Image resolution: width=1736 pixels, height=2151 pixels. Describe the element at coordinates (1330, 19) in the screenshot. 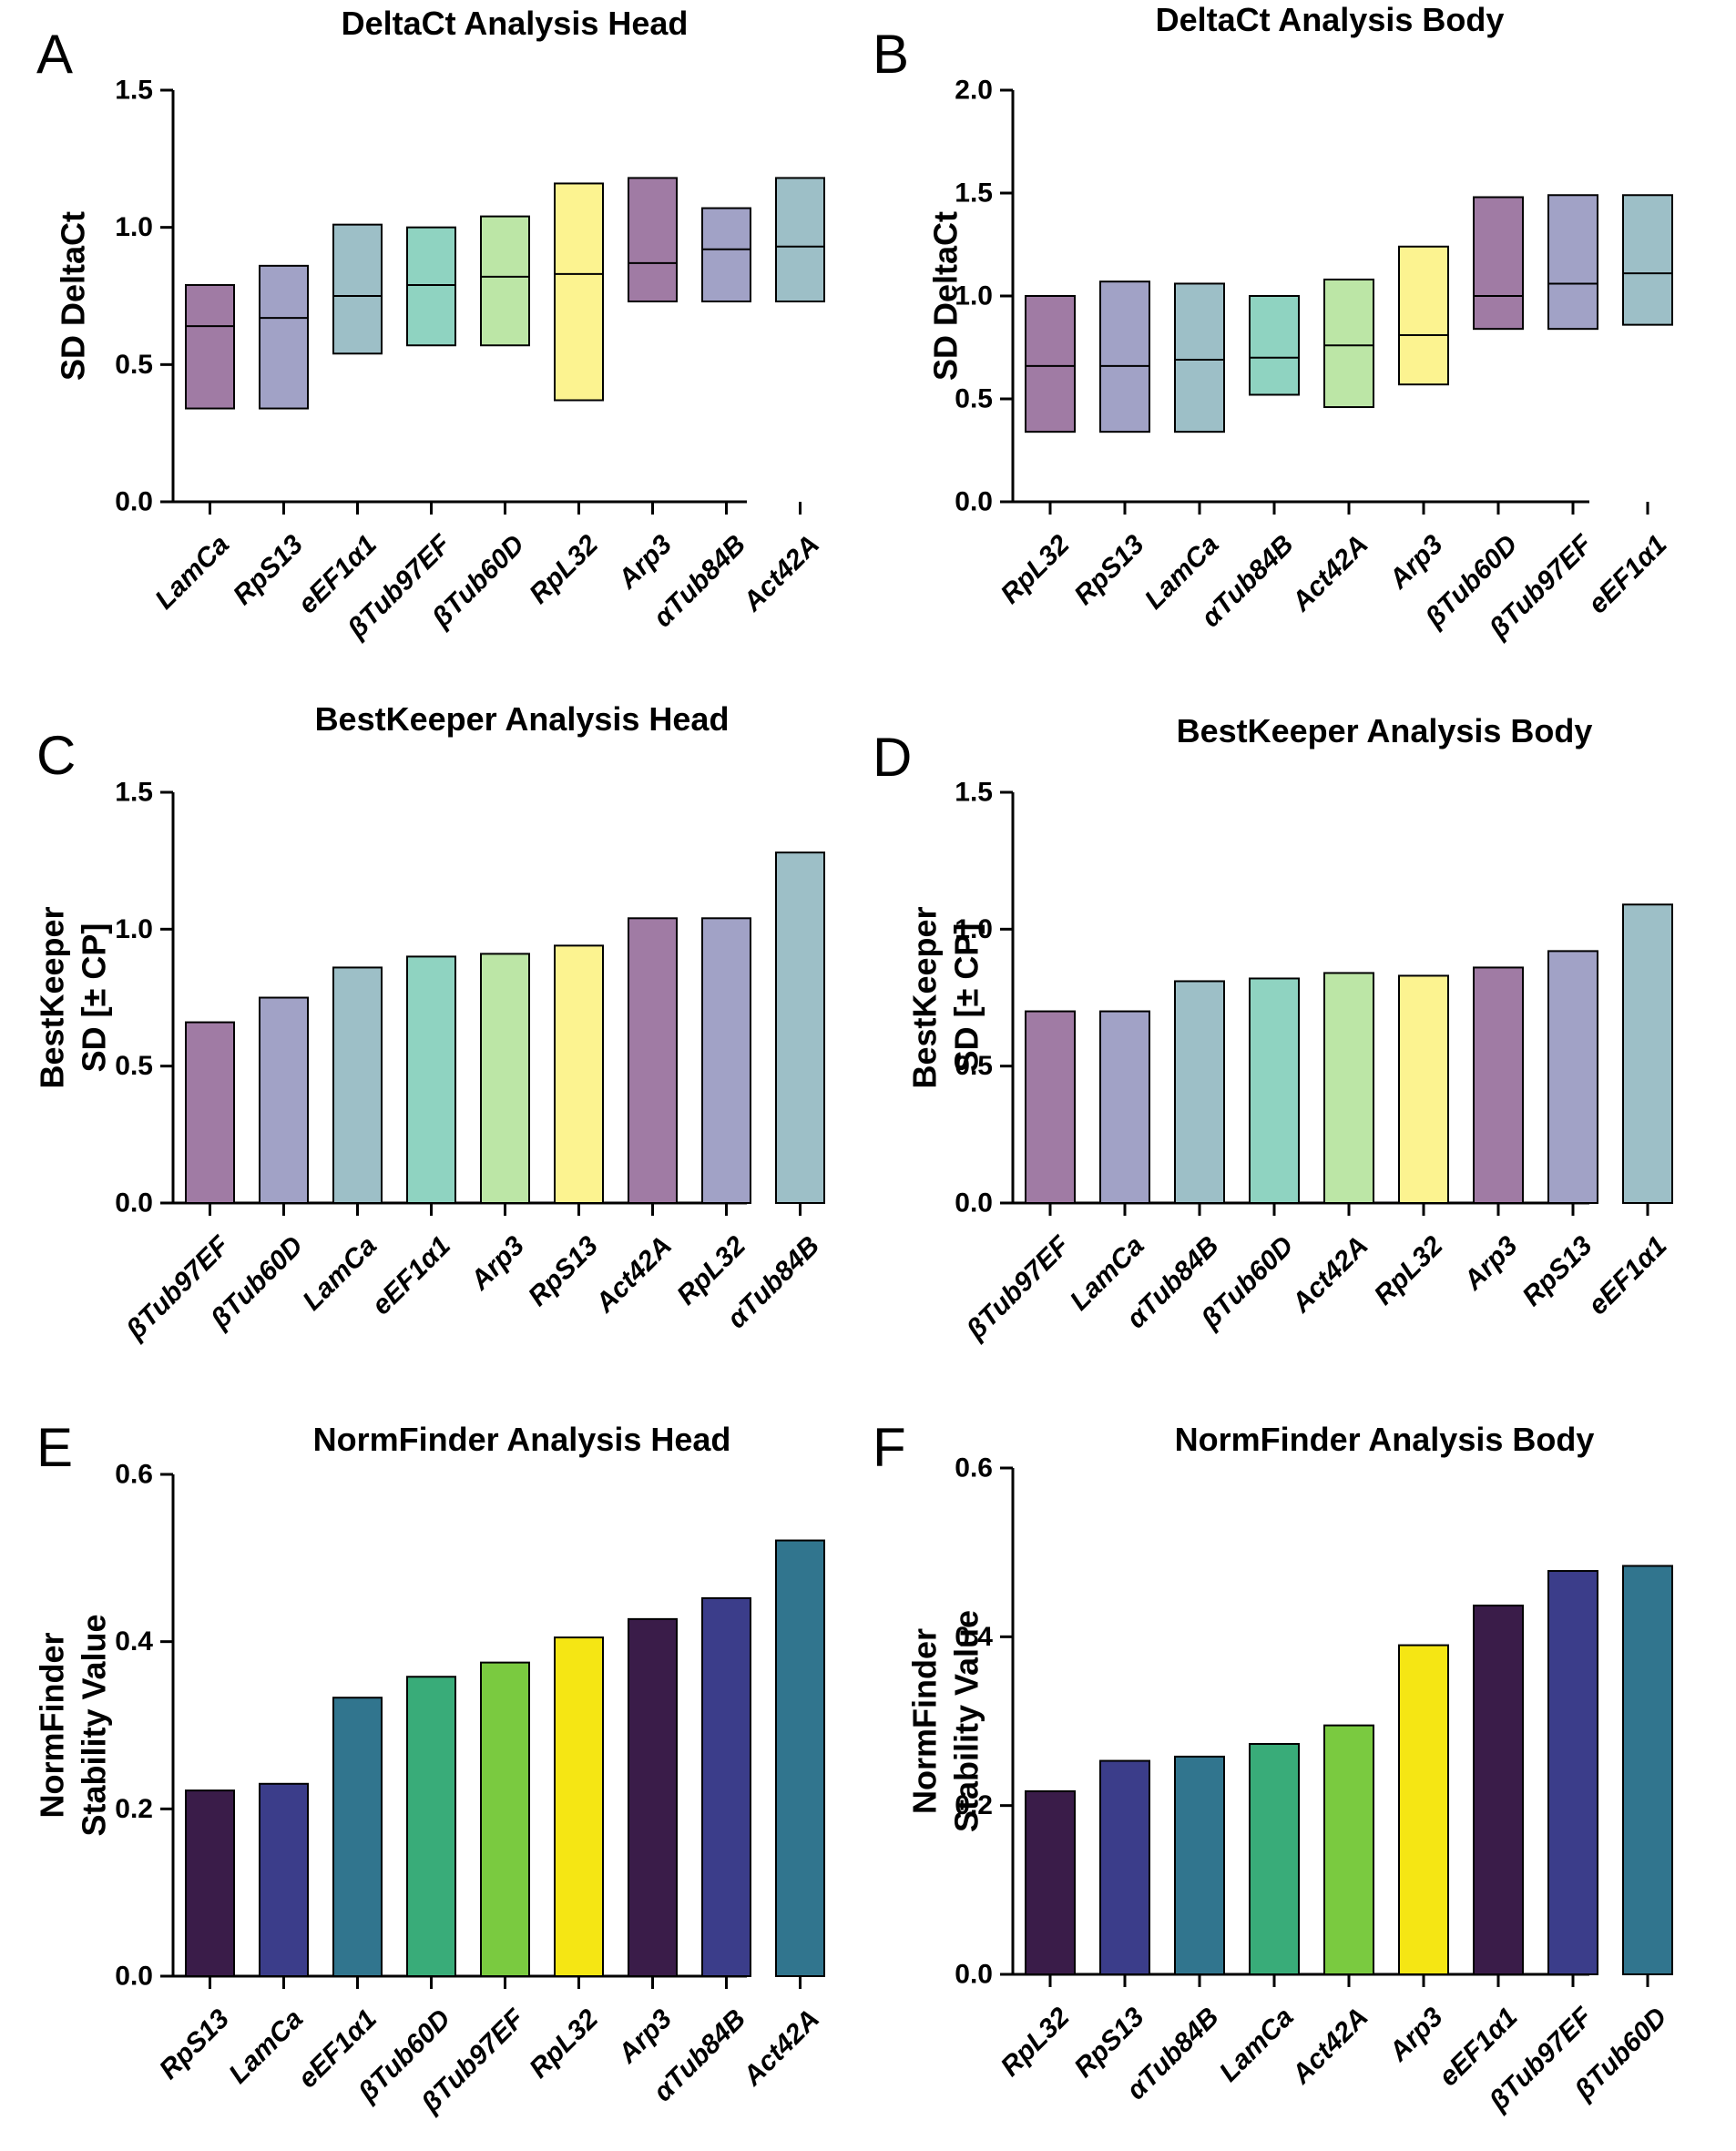

I see `chart-title: DeltaCt Analysis Body` at that location.